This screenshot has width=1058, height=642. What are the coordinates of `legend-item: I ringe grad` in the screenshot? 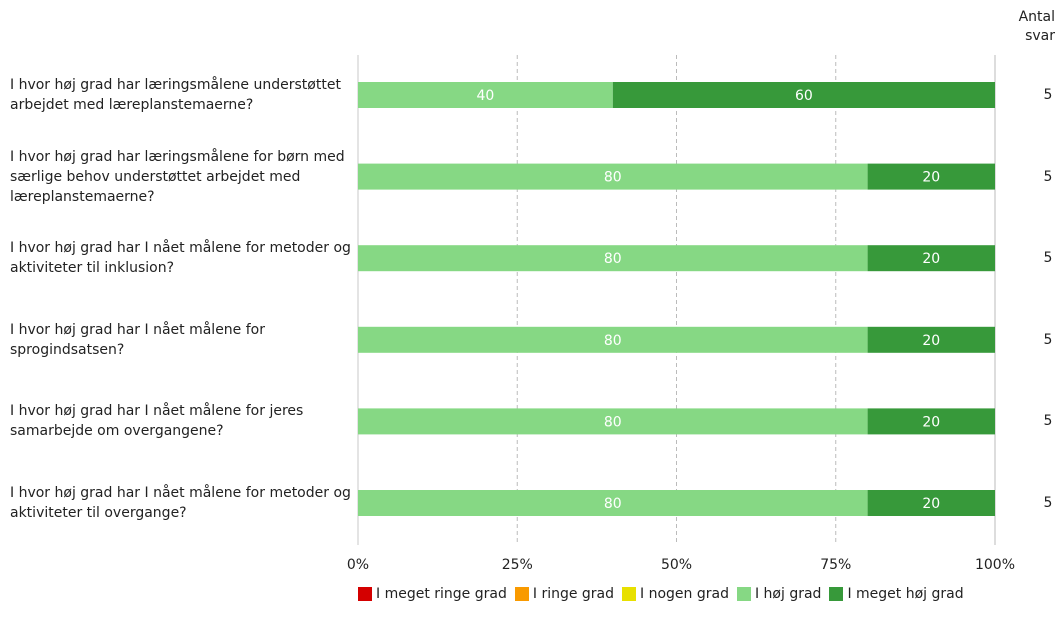 It's located at (564, 594).